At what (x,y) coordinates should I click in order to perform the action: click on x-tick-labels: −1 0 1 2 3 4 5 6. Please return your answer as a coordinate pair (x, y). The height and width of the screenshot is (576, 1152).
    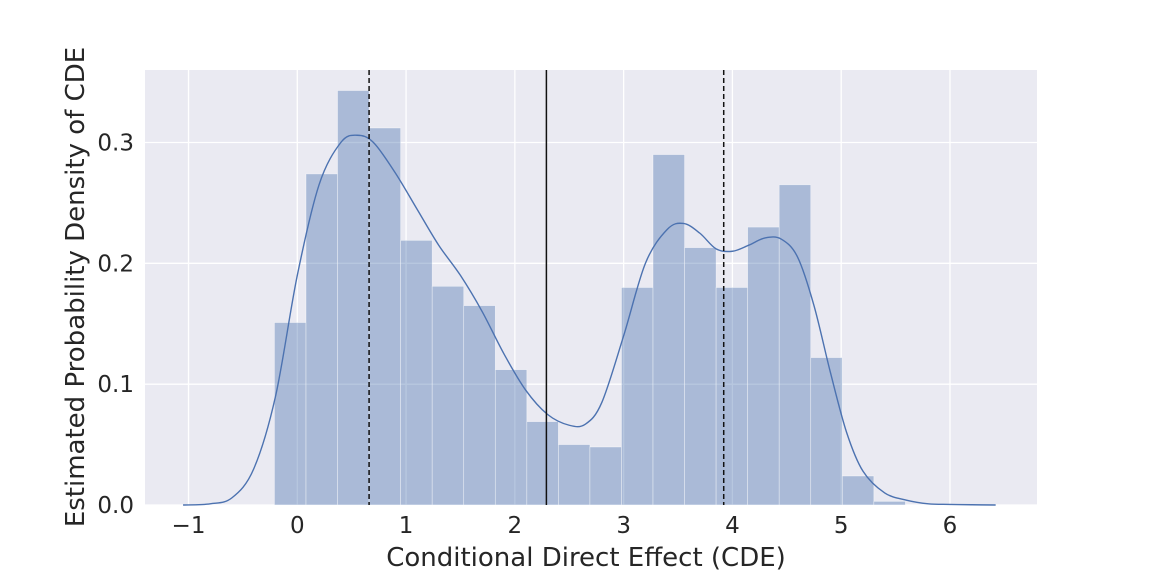
    Looking at the image, I should click on (565, 526).